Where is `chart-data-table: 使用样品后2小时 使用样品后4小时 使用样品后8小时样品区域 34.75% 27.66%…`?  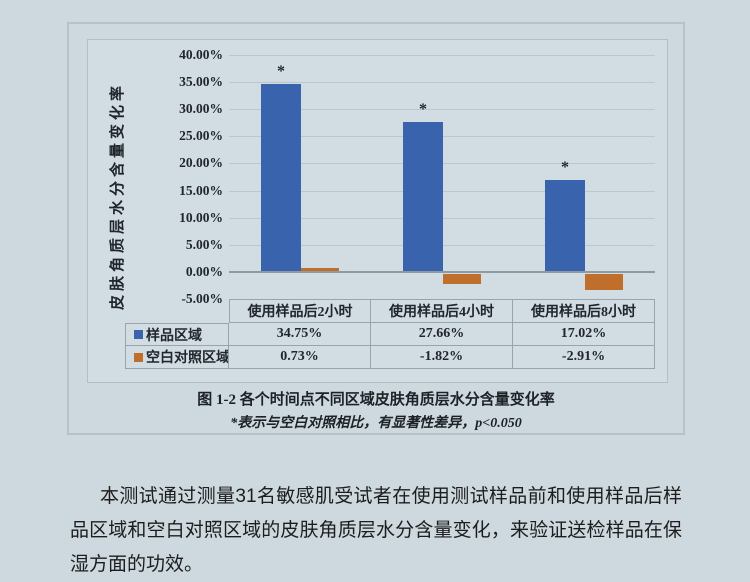
chart-data-table: 使用样品后2小时 使用样品后4小时 使用样品后8小时样品区域 34.75% 27.66%… is located at coordinates (390, 334).